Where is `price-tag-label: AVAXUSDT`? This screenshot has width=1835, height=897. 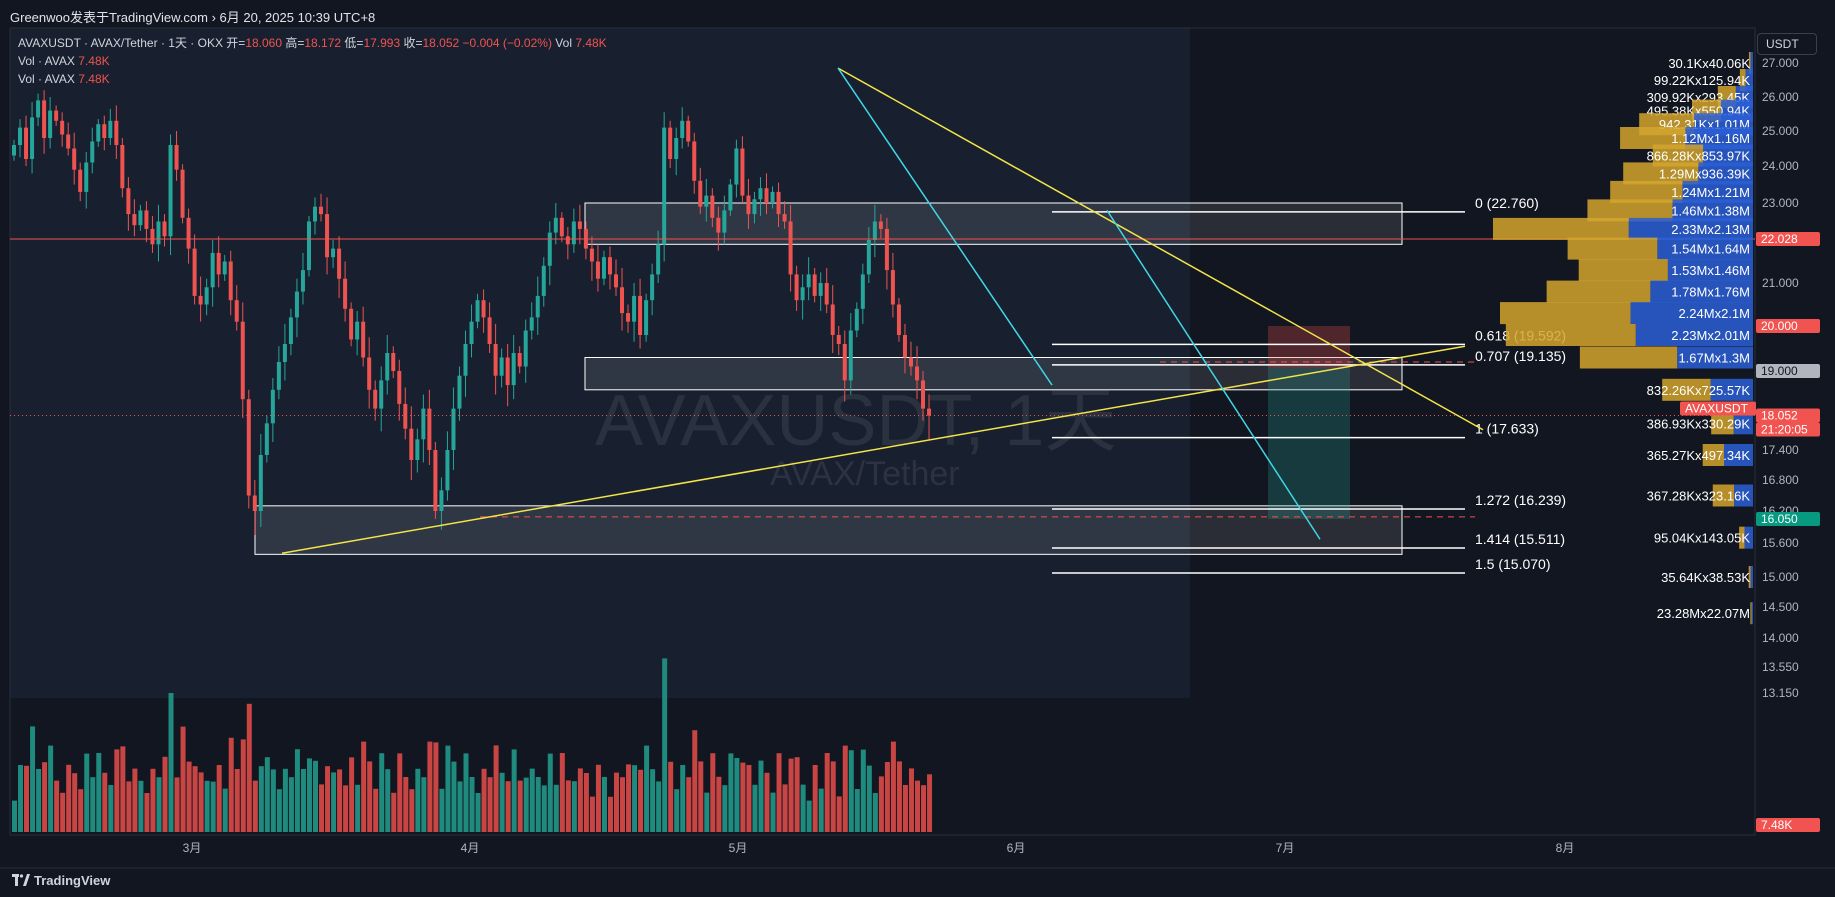 price-tag-label: AVAXUSDT is located at coordinates (1717, 409).